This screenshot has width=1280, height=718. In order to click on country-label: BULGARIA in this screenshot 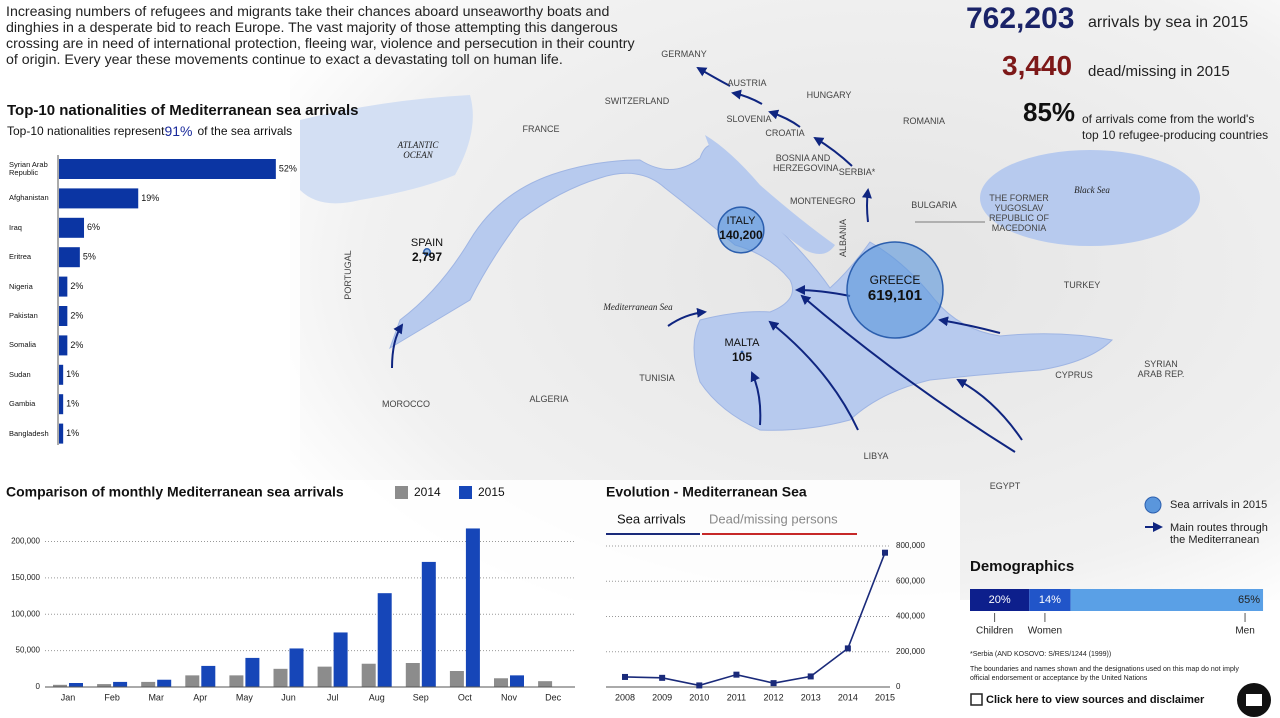, I will do `click(934, 205)`.